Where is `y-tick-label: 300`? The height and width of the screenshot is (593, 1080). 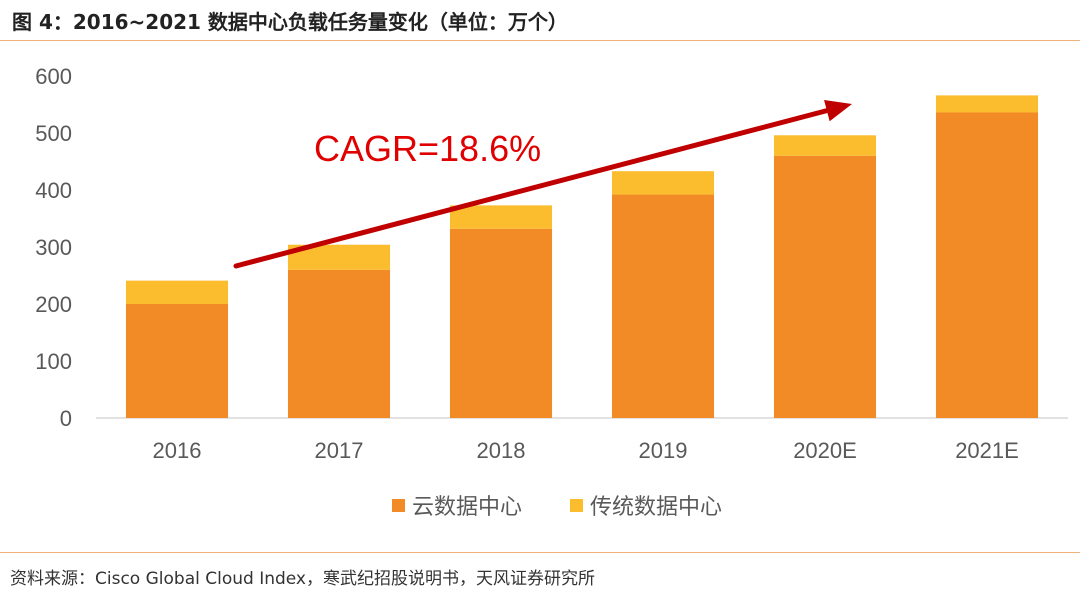
y-tick-label: 300 is located at coordinates (53, 247).